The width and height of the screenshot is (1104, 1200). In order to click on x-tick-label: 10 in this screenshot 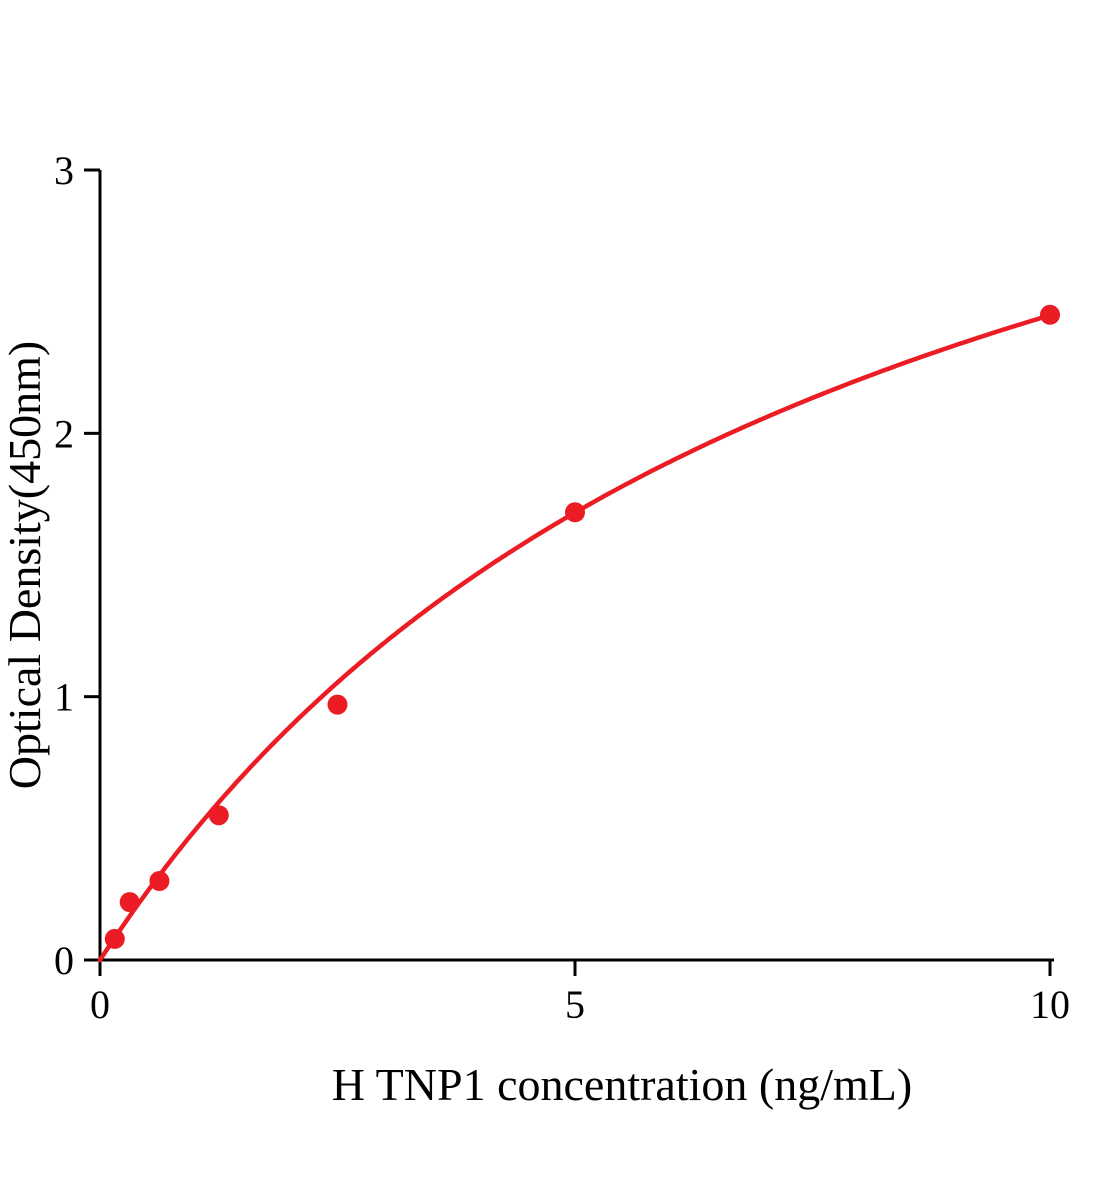, I will do `click(1050, 1004)`.